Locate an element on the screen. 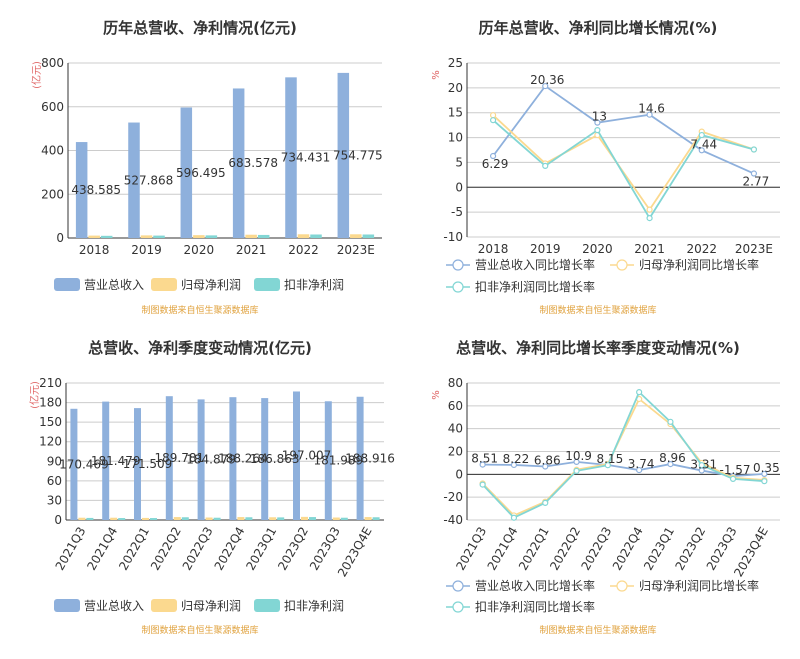 The height and width of the screenshot is (659, 800). line-data-label: 13 is located at coordinates (599, 117).